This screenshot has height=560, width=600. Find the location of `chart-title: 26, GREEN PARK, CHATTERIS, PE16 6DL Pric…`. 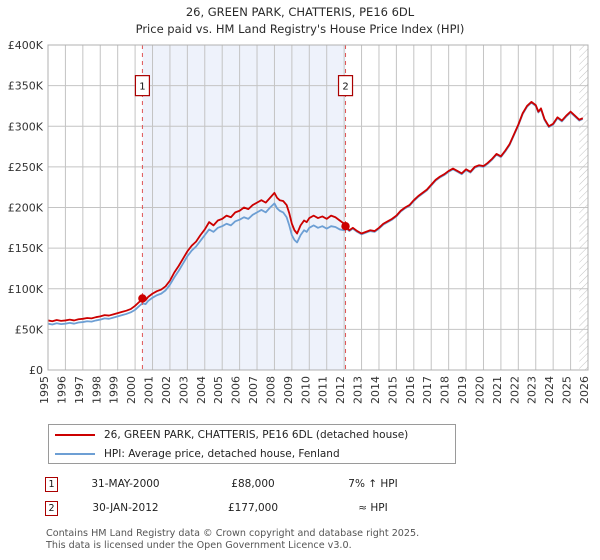

chart-title: 26, GREEN PARK, CHATTERIS, PE16 6DL Pric… is located at coordinates (300, 21).